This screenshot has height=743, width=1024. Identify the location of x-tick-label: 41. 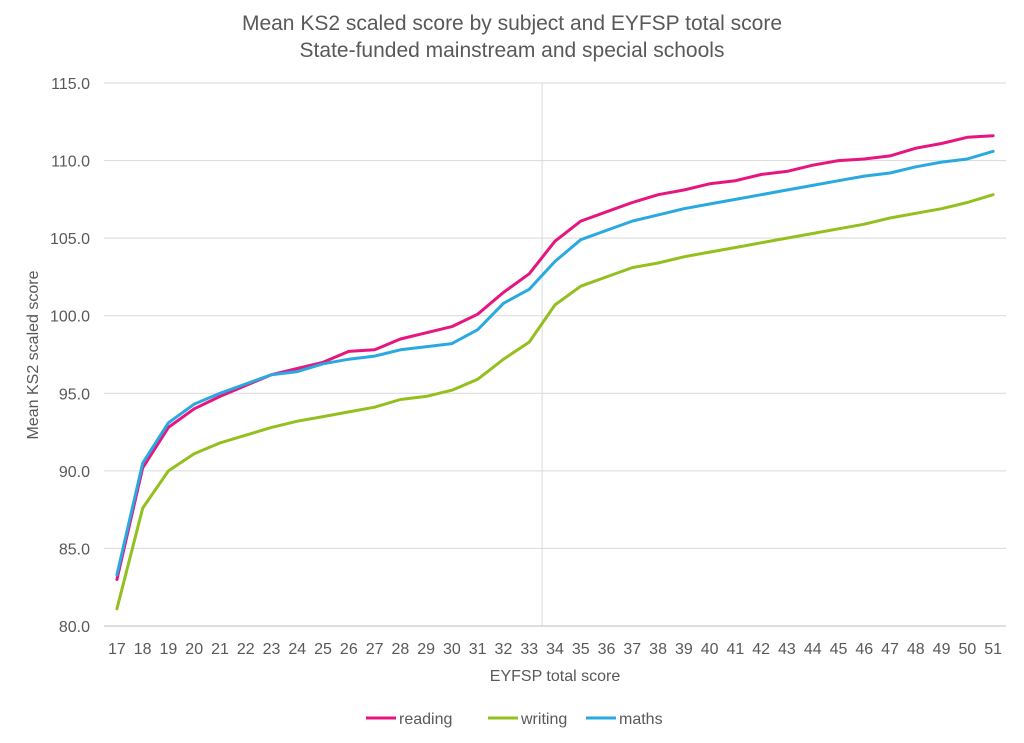
(736, 649).